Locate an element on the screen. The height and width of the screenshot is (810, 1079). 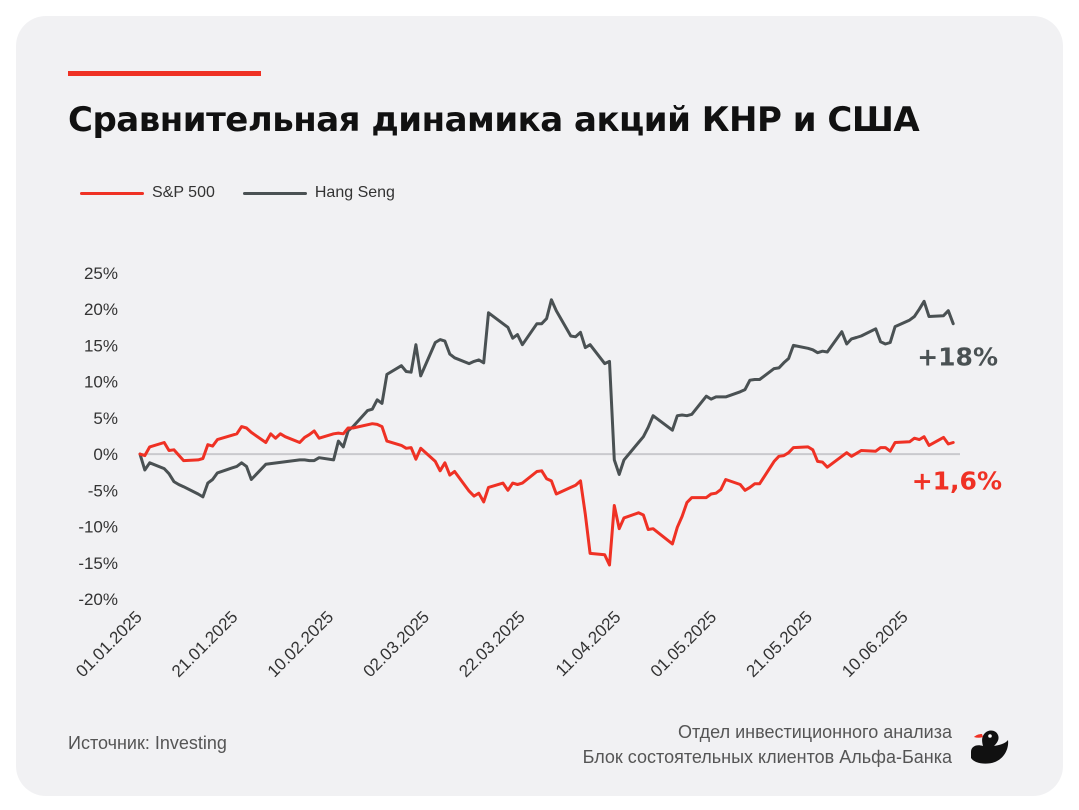
y-tick-label: 15% is located at coordinates (101, 345).